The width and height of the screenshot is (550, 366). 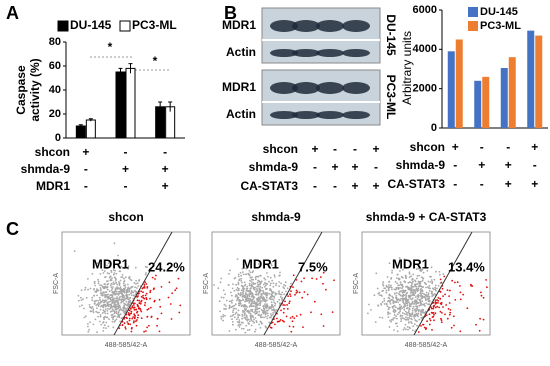 What do you see at coordinates (410, 263) in the screenshot?
I see `marker-label: MDR1` at bounding box center [410, 263].